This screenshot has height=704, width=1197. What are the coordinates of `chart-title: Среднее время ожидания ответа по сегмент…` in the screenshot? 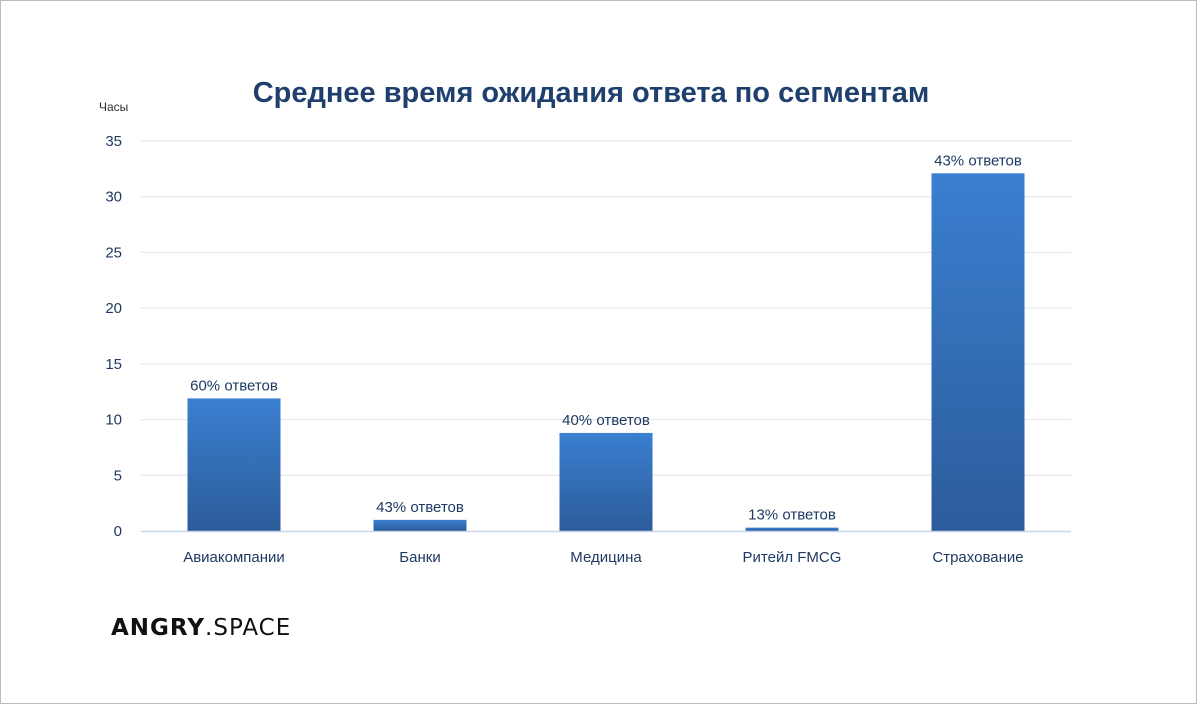 It's located at (591, 93).